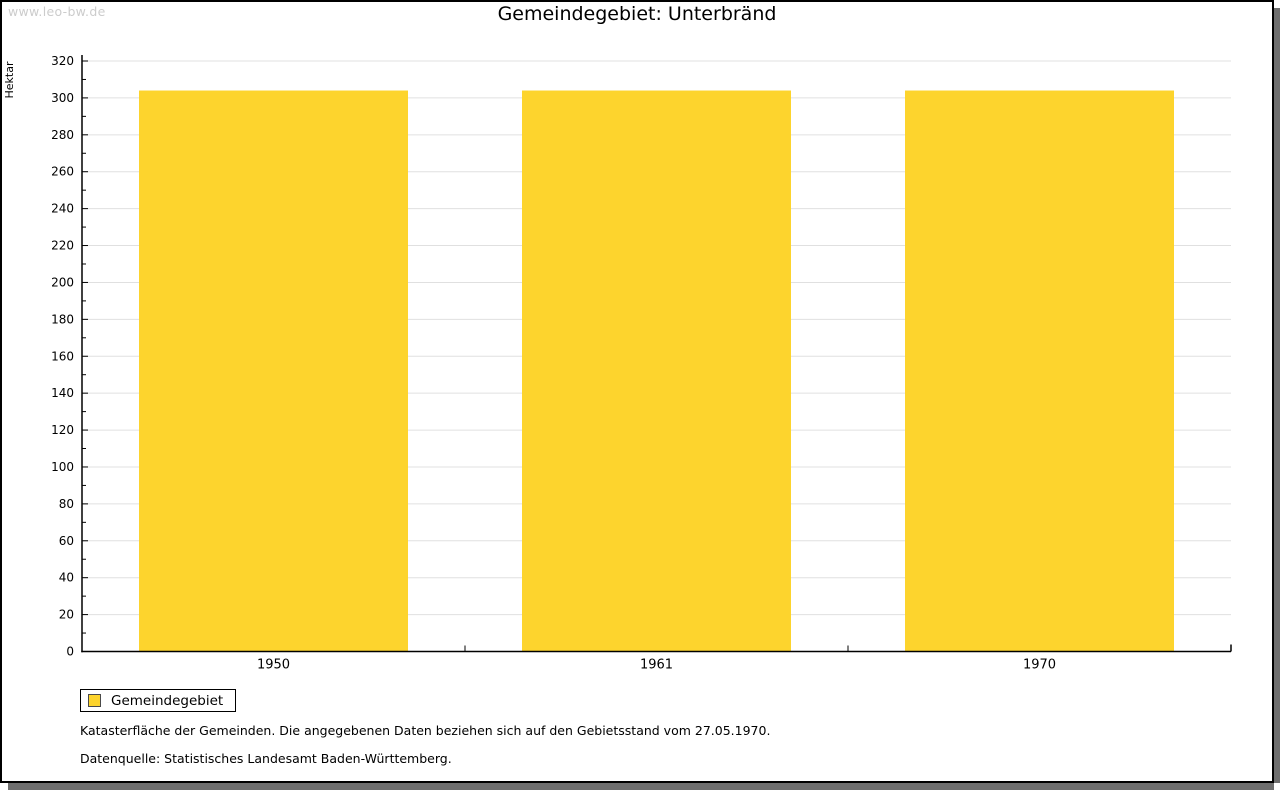  What do you see at coordinates (62, 61) in the screenshot?
I see `y-tick-label: 320` at bounding box center [62, 61].